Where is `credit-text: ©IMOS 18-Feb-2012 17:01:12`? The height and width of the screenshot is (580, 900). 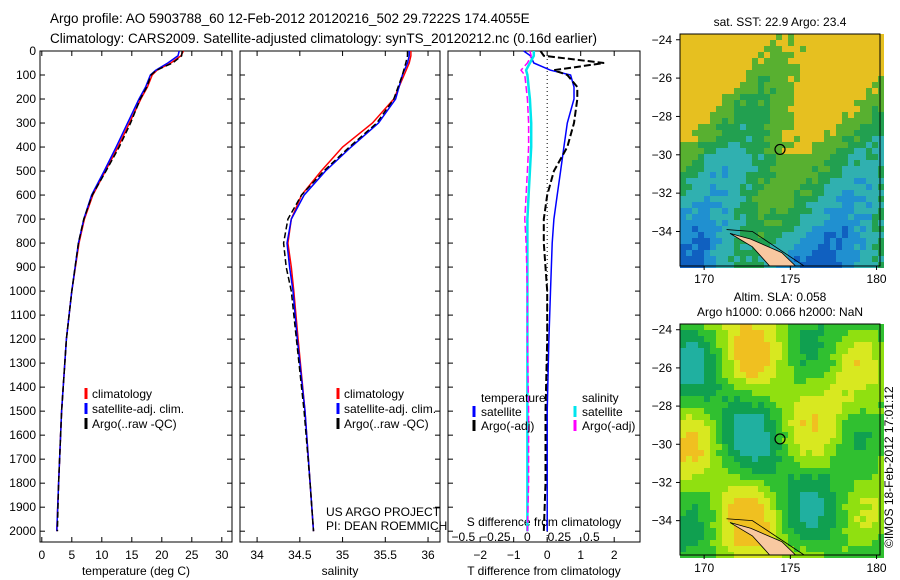
credit-text: ©IMOS 18-Feb-2012 17:01:12 is located at coordinates (889, 467).